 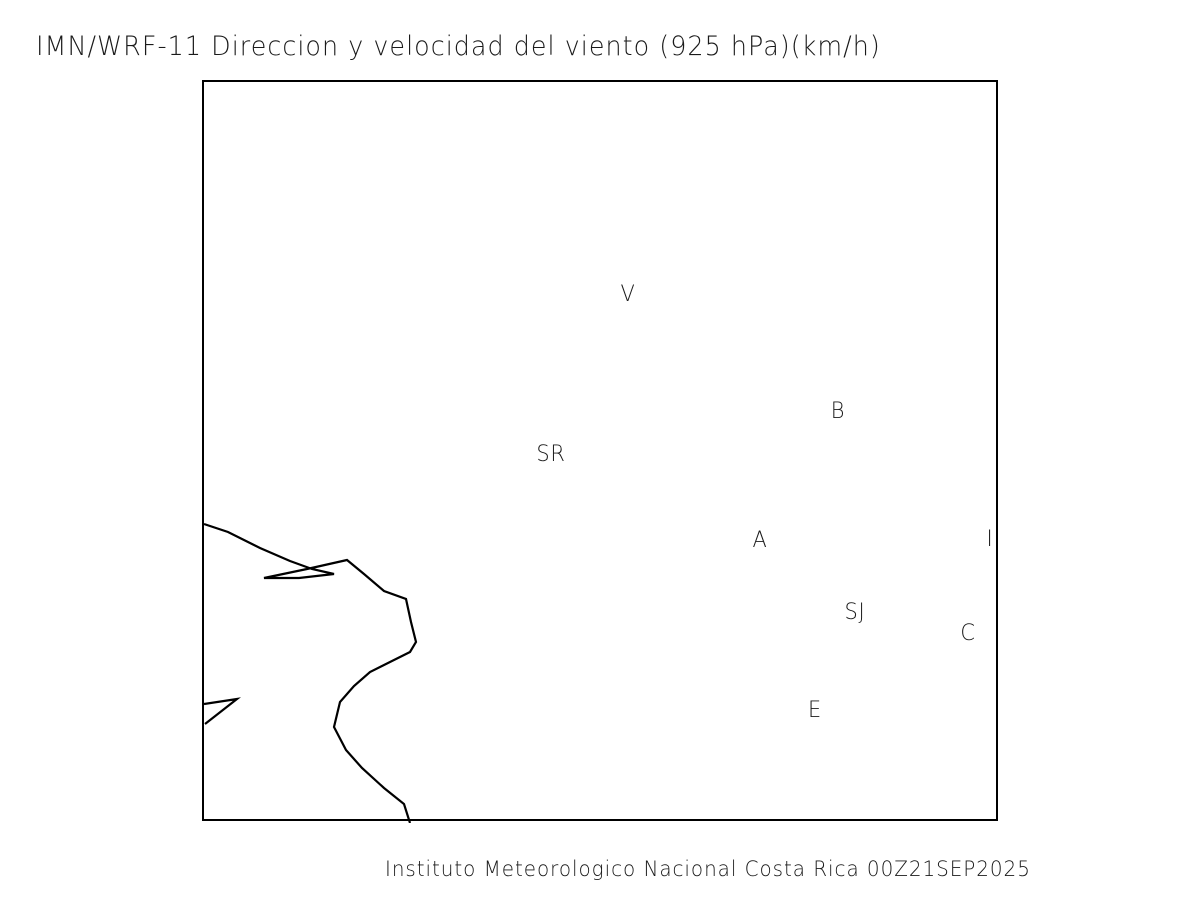 I want to click on map-canvas, so click(x=311, y=672).